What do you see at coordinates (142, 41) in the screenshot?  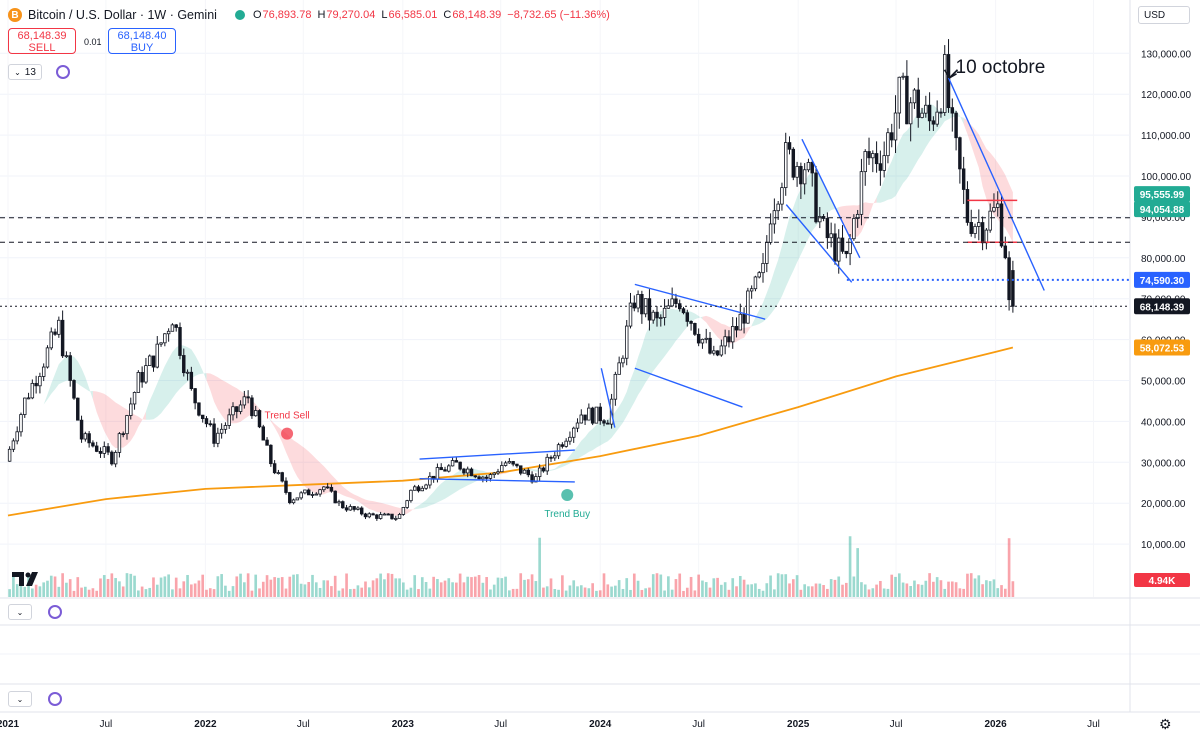 I see `buy-button: 68,148.40 BUY` at bounding box center [142, 41].